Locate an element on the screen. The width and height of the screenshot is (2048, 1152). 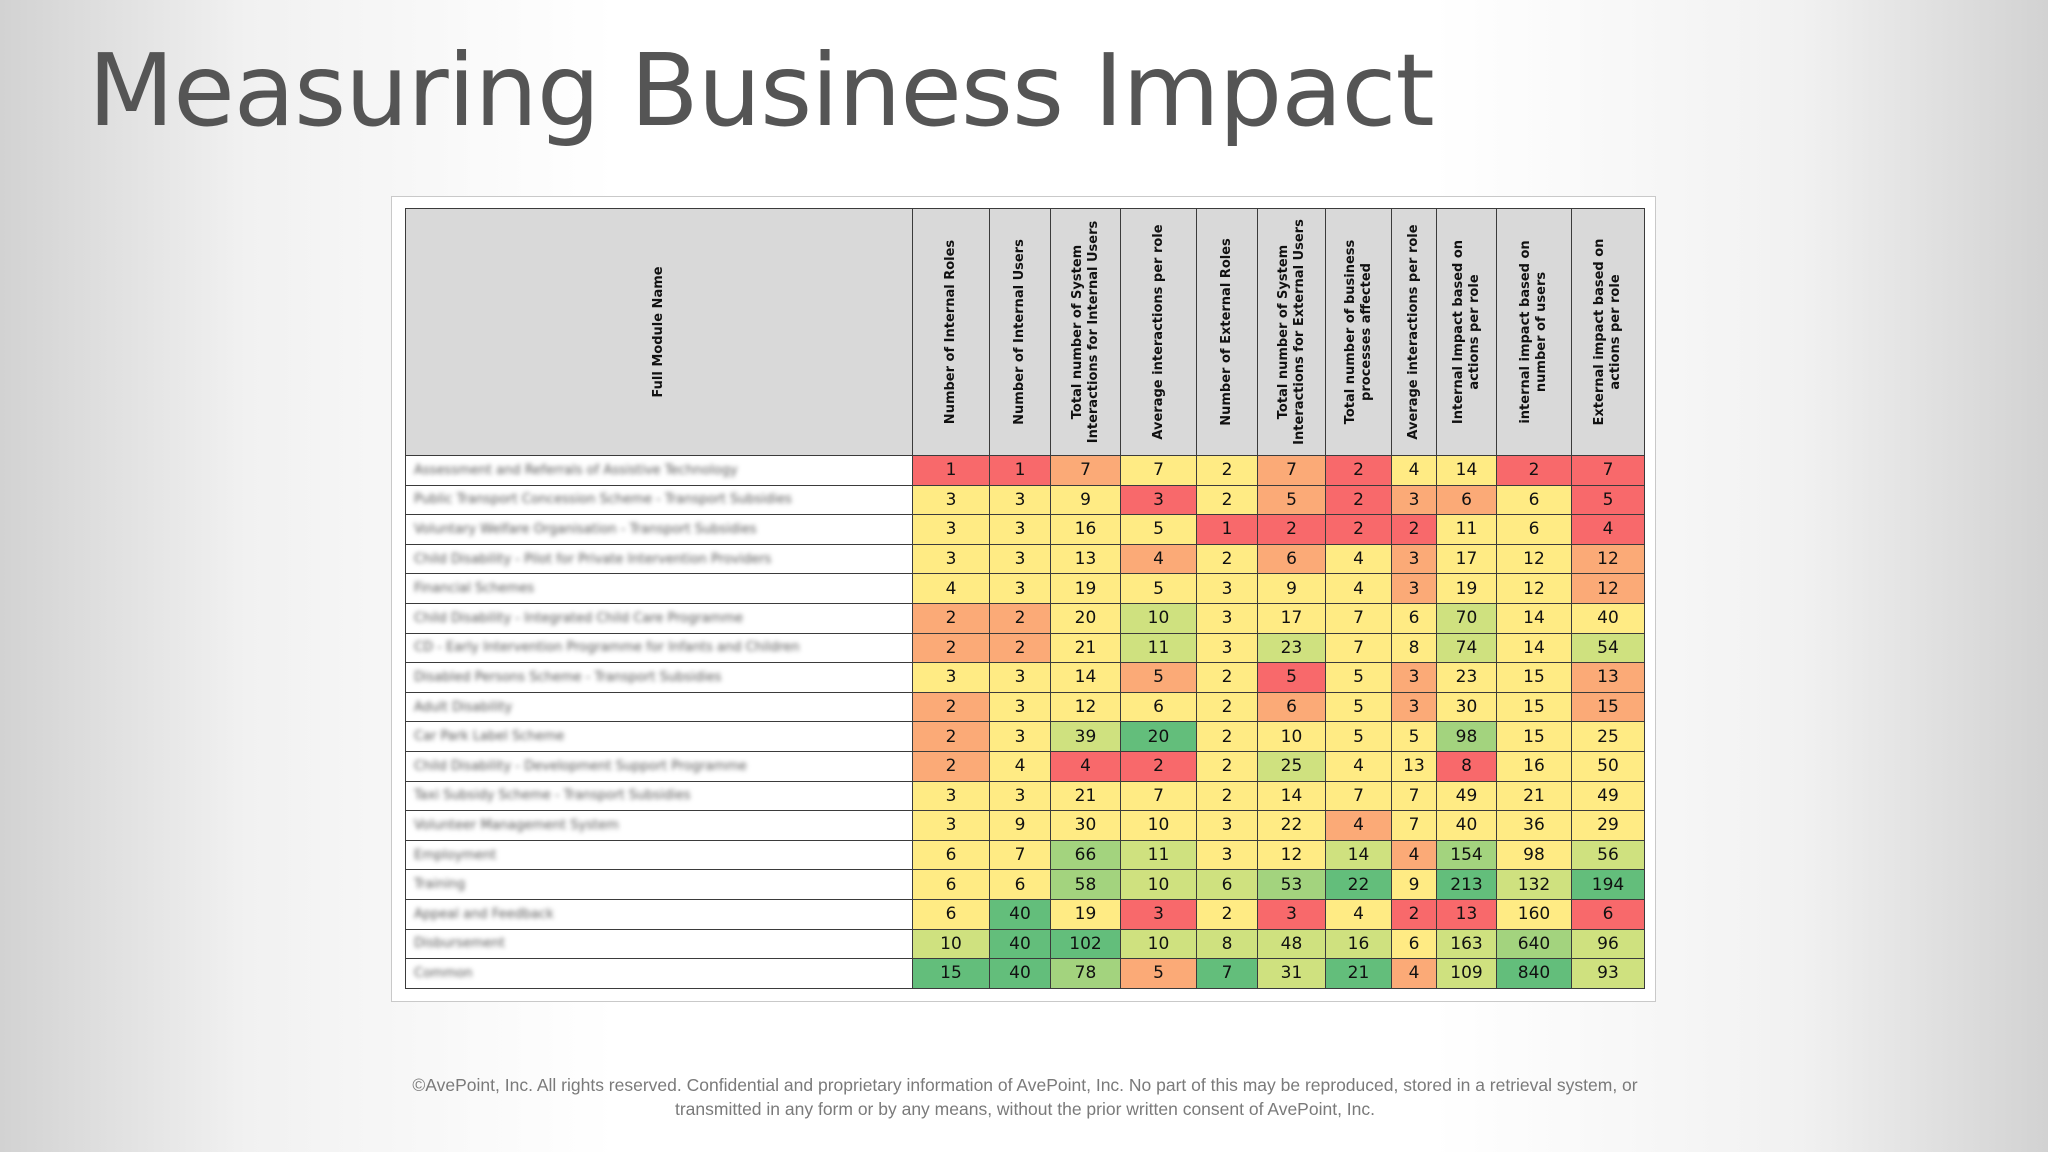
module-name-cell: Financial Schemes is located at coordinates (659, 588).